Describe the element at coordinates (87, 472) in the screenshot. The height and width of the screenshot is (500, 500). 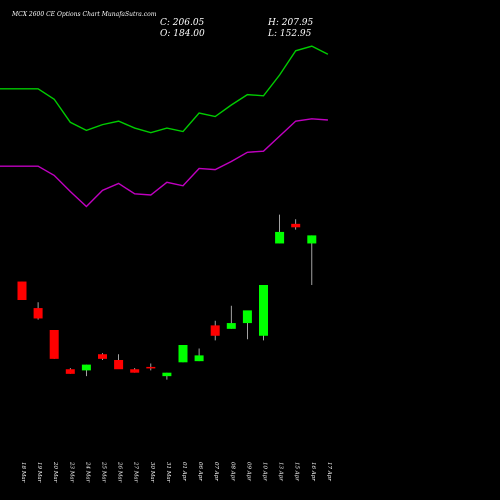
I see `x-tick-label: 24 Mar` at that location.